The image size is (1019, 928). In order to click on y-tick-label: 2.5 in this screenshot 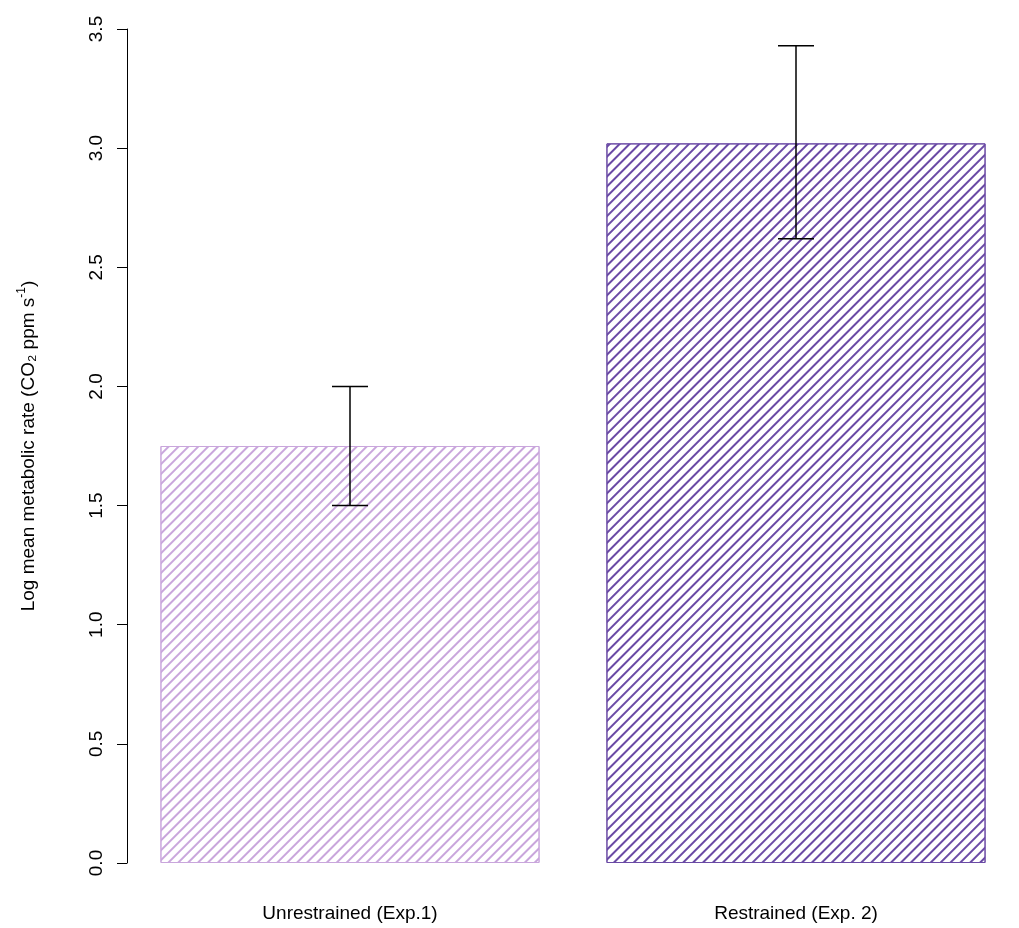, I will do `click(95, 267)`.